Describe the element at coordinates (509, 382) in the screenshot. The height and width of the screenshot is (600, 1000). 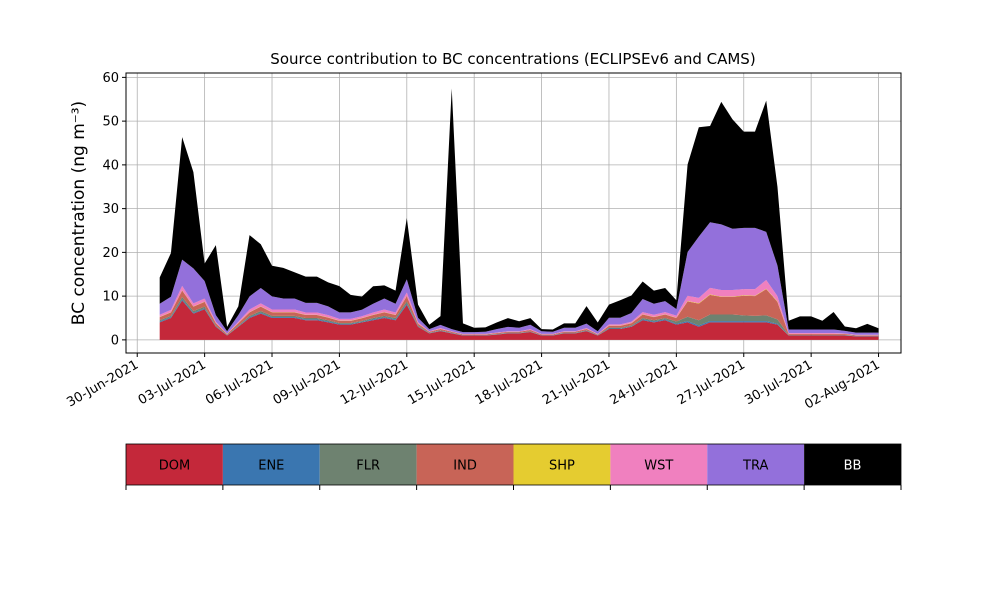
I see `x-tick-label: 18-Jul-2021` at that location.